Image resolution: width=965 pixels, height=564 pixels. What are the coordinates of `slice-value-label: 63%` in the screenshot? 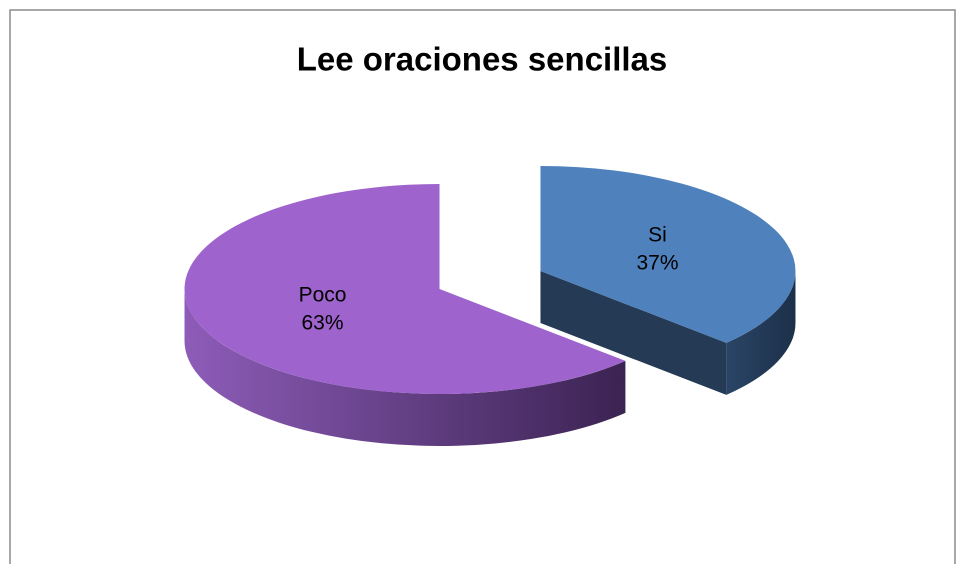 It's located at (322, 322).